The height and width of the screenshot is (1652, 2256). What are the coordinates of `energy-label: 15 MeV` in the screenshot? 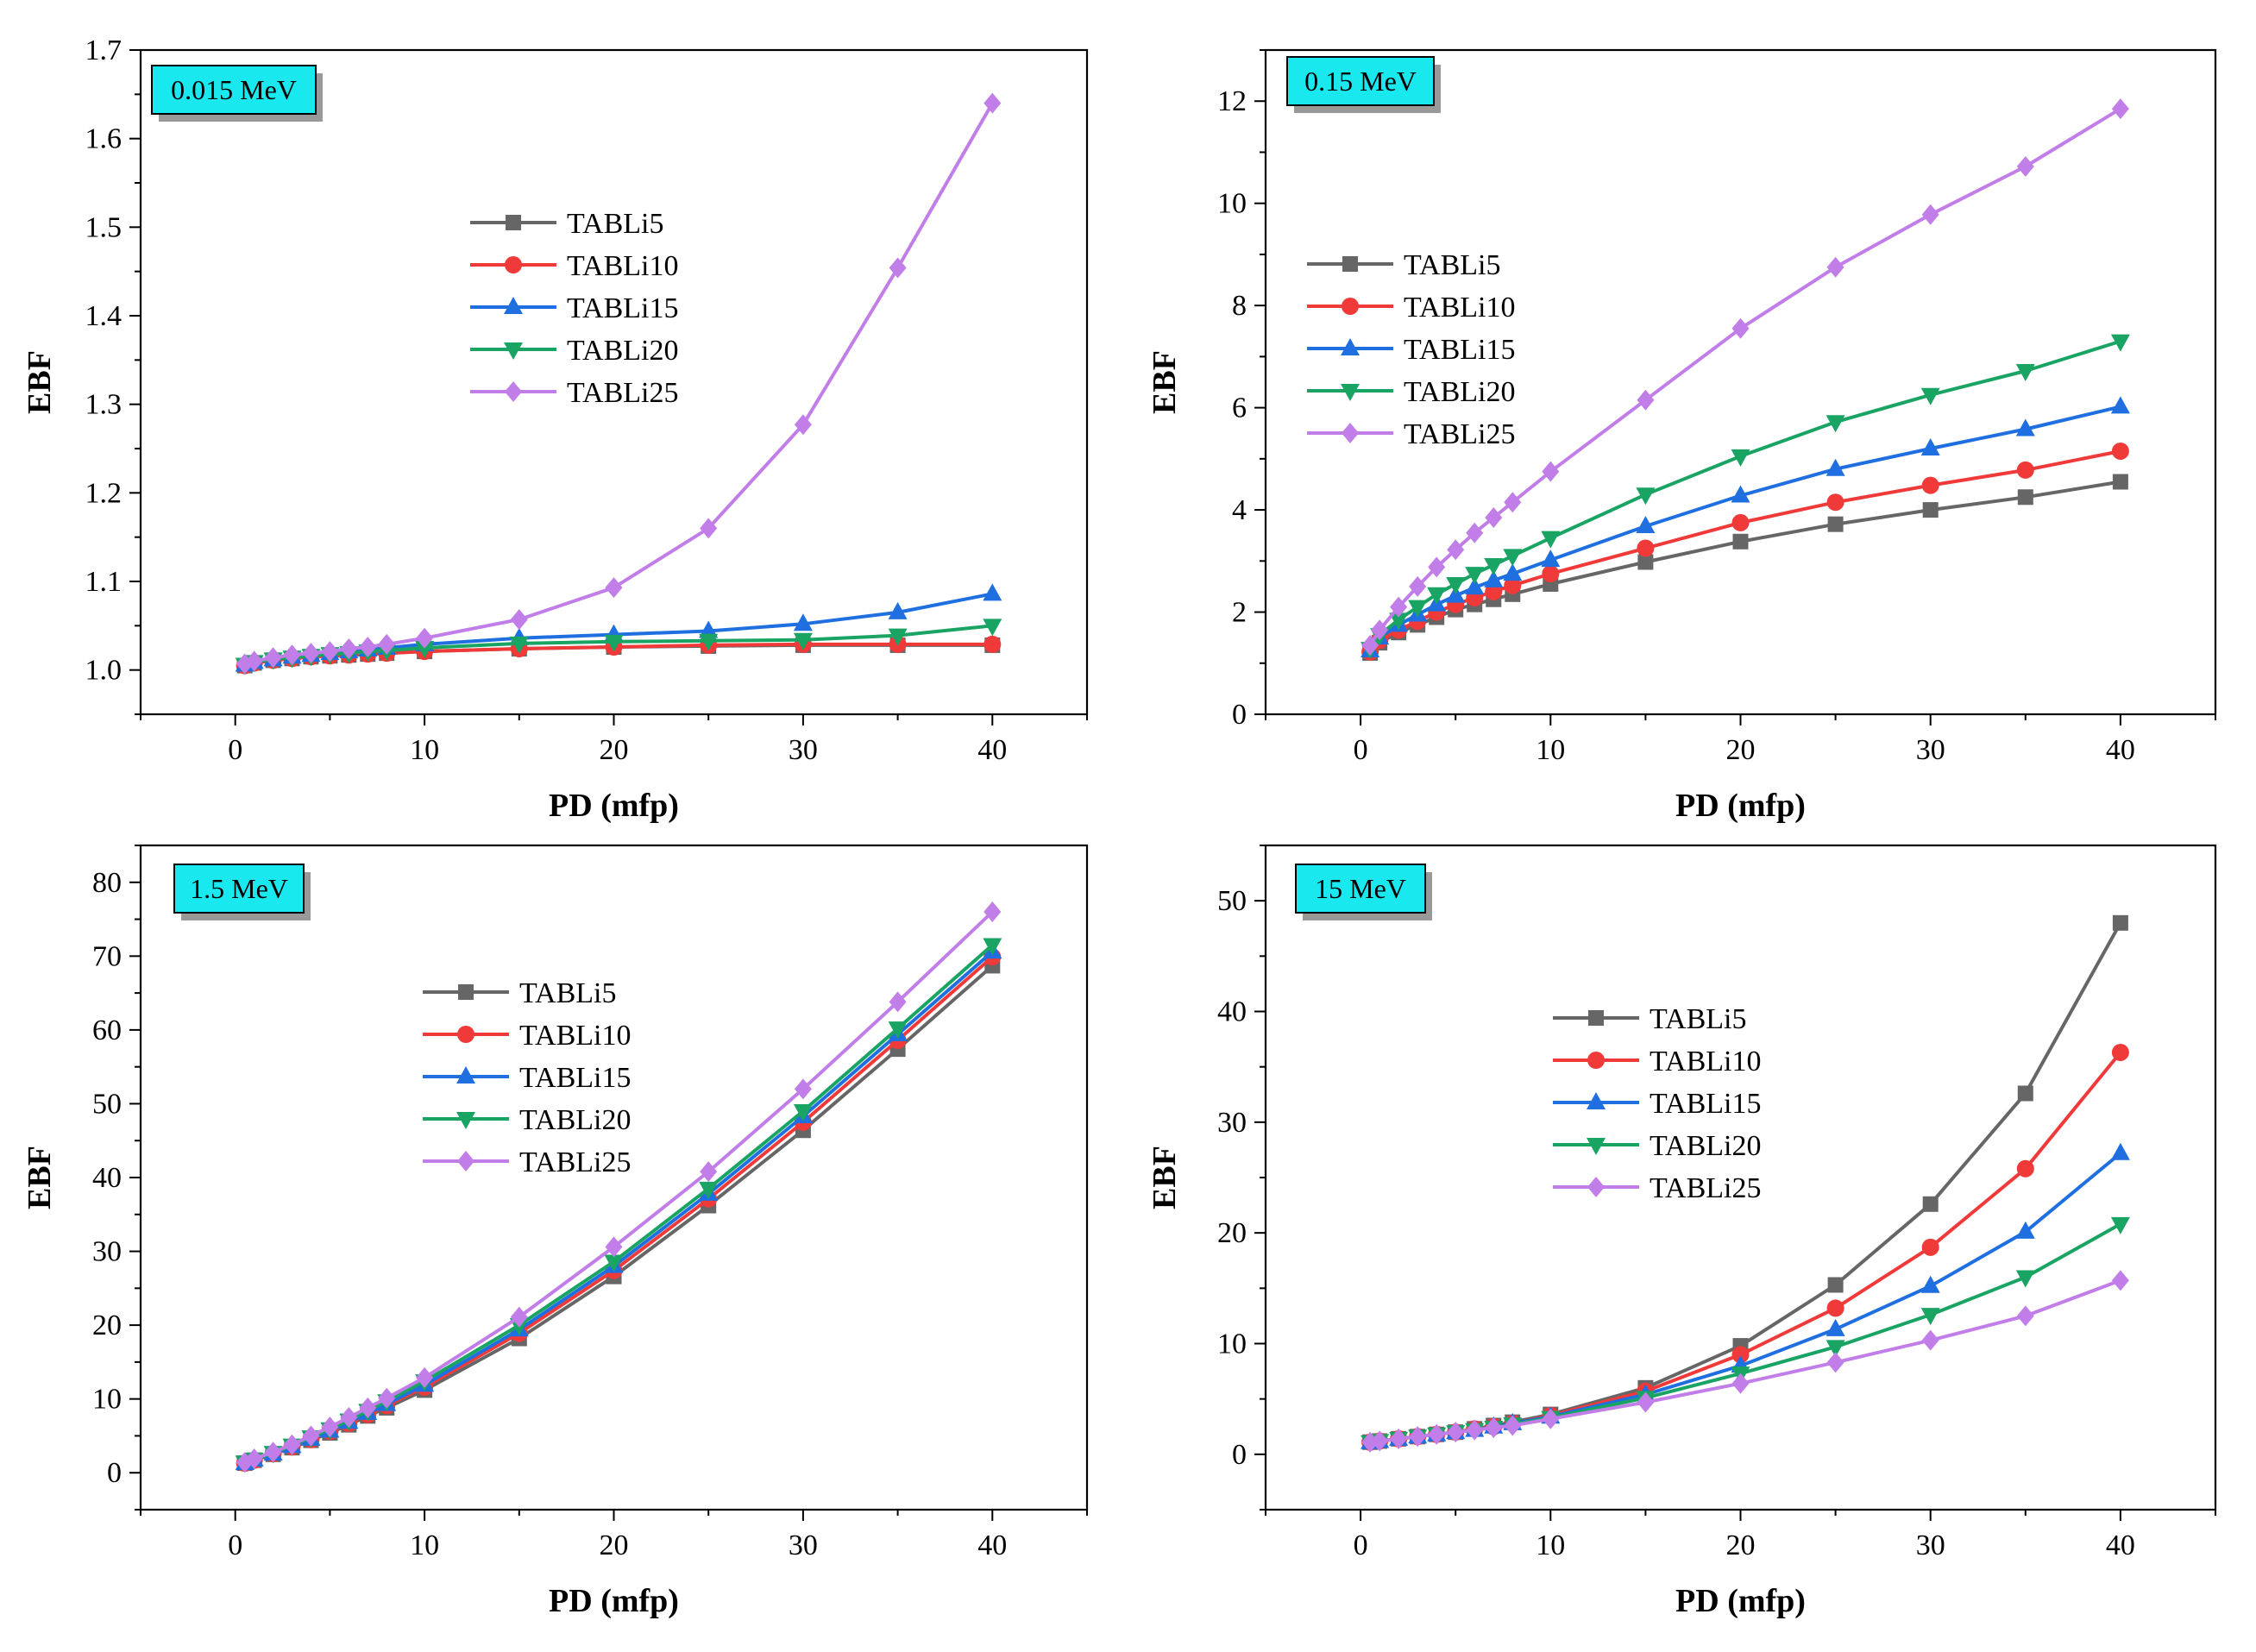 It's located at (1360, 889).